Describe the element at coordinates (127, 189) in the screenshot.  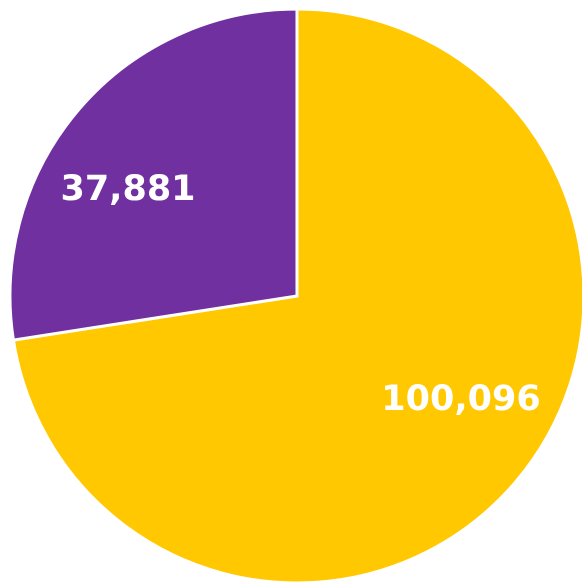
I see `slice-label-37881: 37,881` at that location.